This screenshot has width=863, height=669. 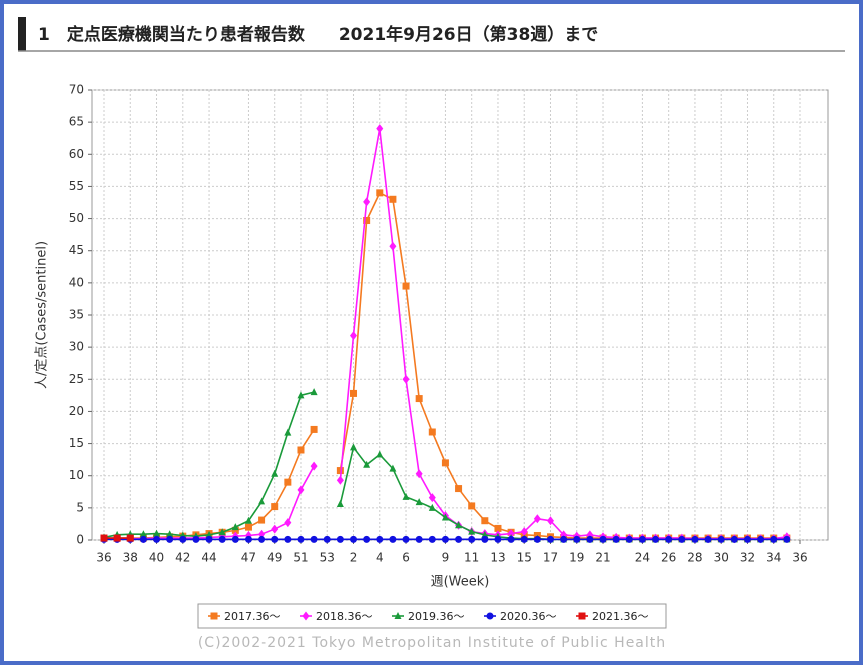 I want to click on x-tick-label: 36, so click(x=799, y=558).